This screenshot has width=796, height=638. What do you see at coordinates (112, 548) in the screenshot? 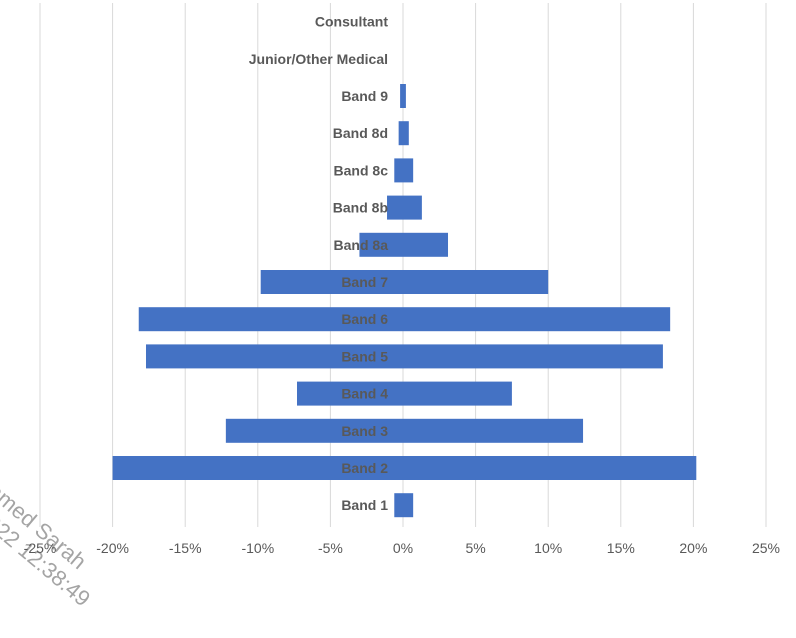
I see `x-tick-label-1: -20%` at bounding box center [112, 548].